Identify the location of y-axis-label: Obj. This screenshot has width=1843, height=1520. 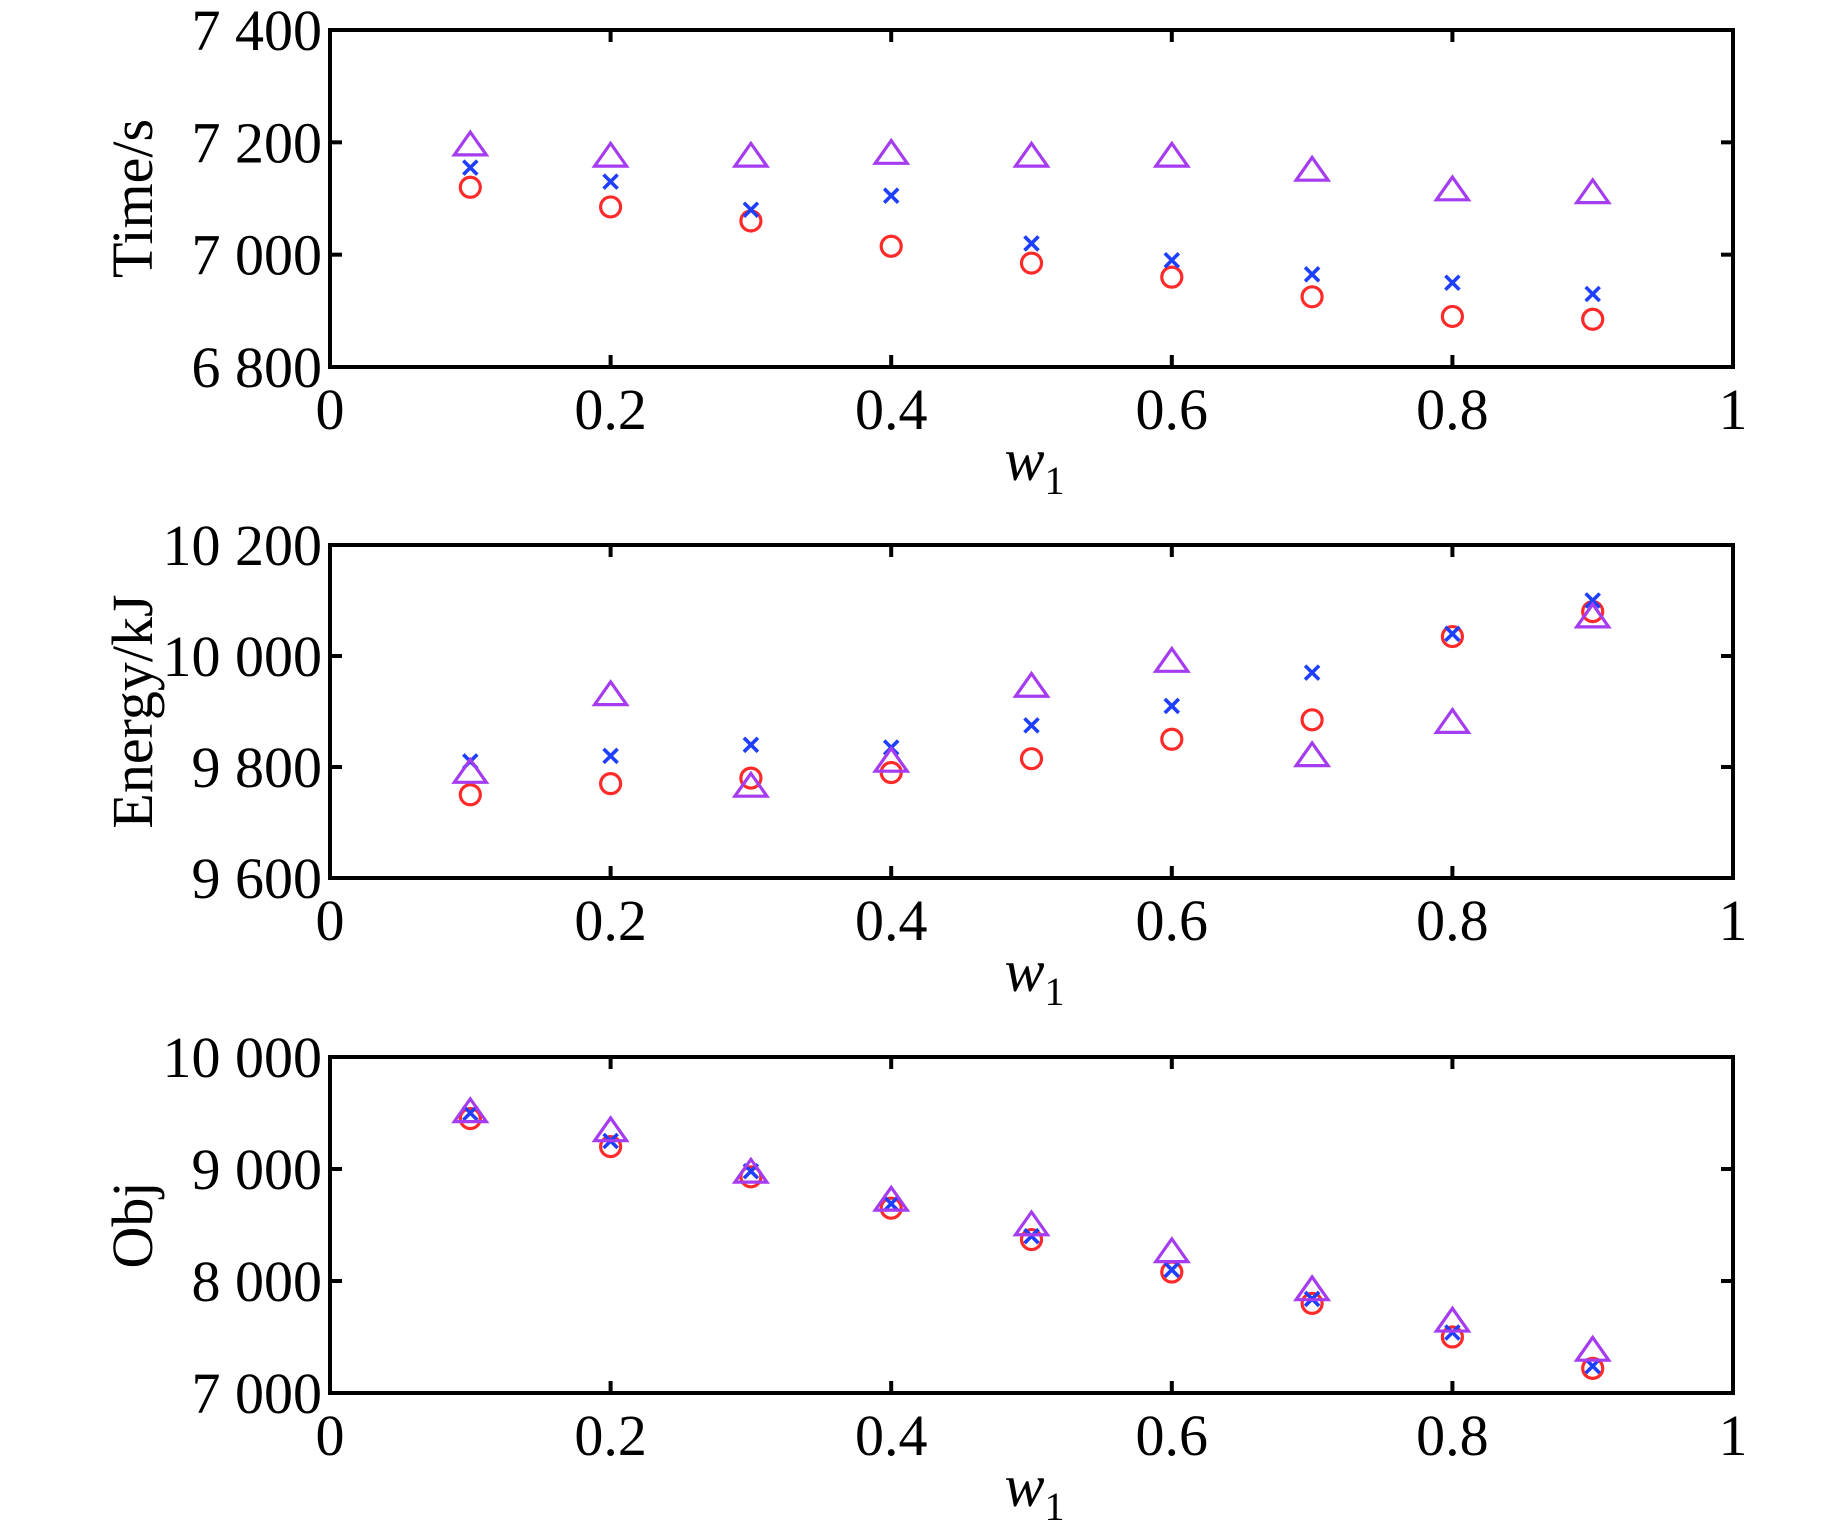
(132, 1225).